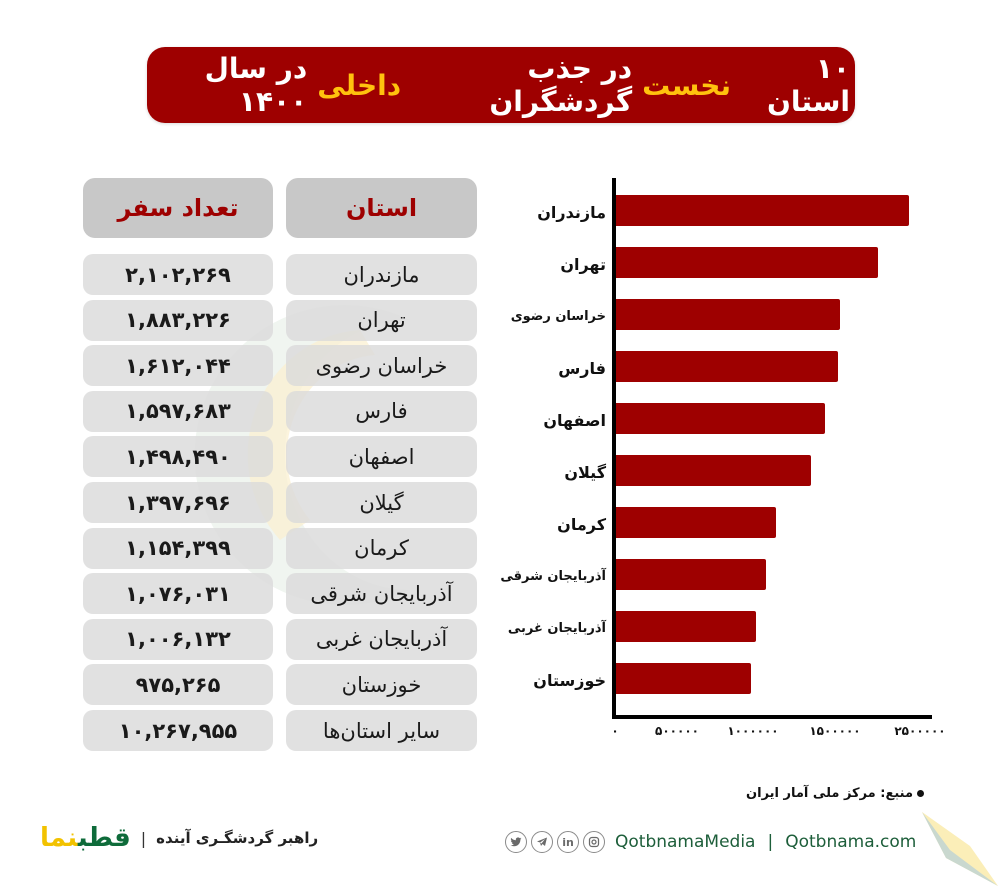 Image resolution: width=1000 pixels, height=888 pixels. I want to click on footer-social: in QotbnamaMedia | Qotbnama.com, so click(710, 842).